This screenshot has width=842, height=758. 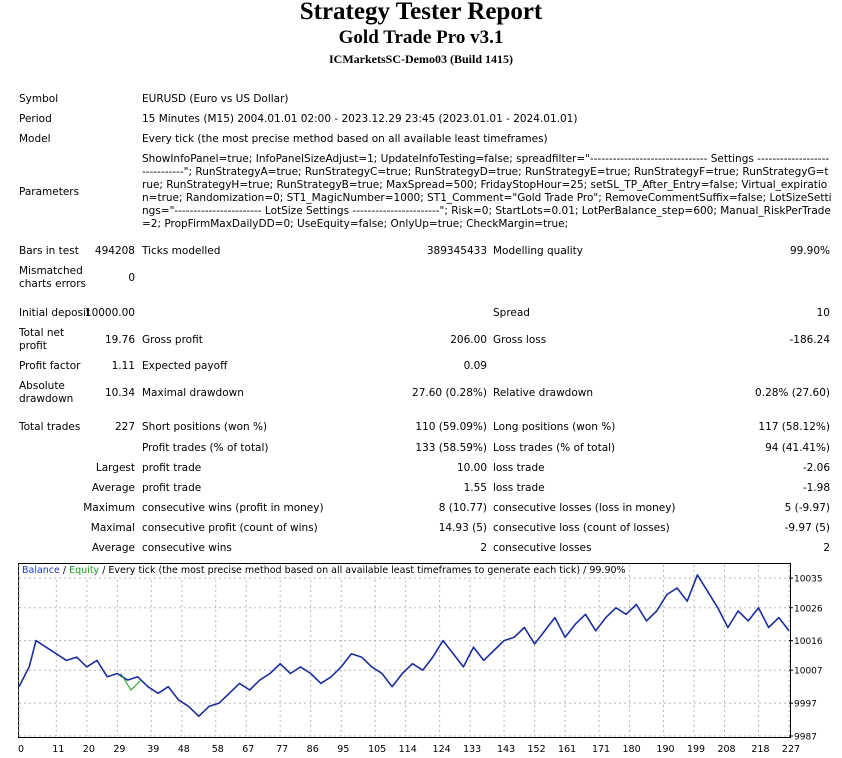 I want to click on legend-balance: Balance, so click(x=41, y=570).